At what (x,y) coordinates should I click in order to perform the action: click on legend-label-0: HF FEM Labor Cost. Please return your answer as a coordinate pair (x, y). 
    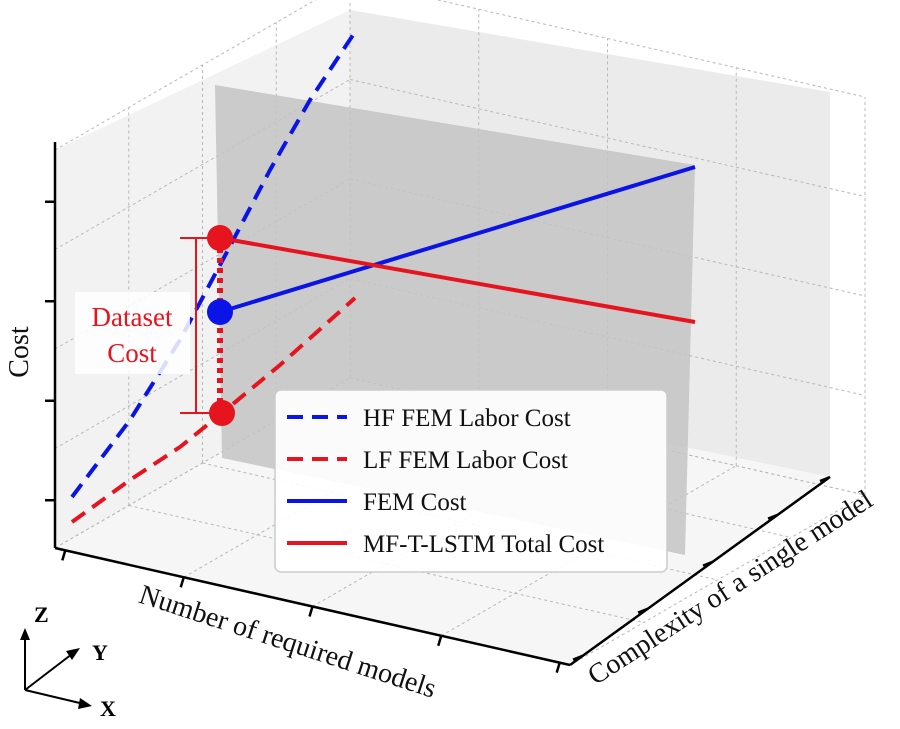
    Looking at the image, I should click on (467, 418).